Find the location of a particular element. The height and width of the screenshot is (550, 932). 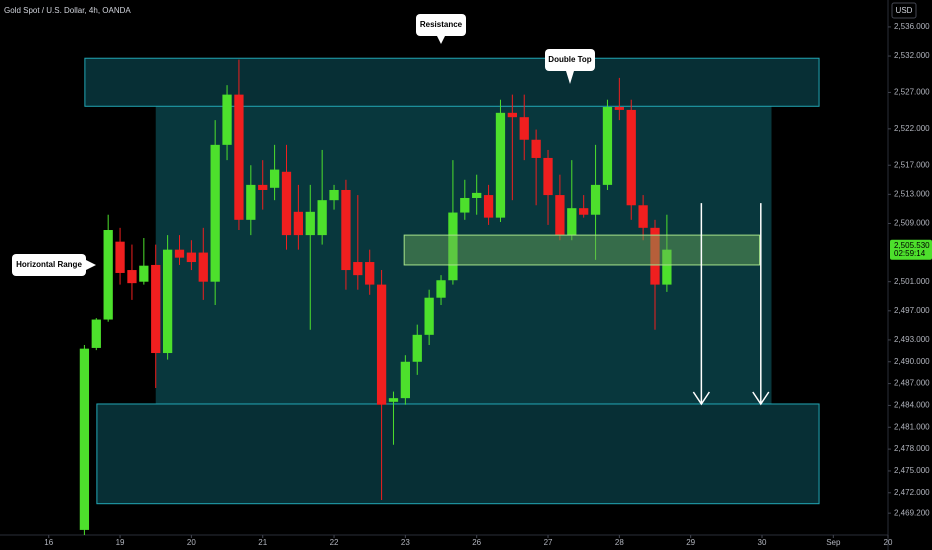

x-tick-label: 21 is located at coordinates (262, 542).